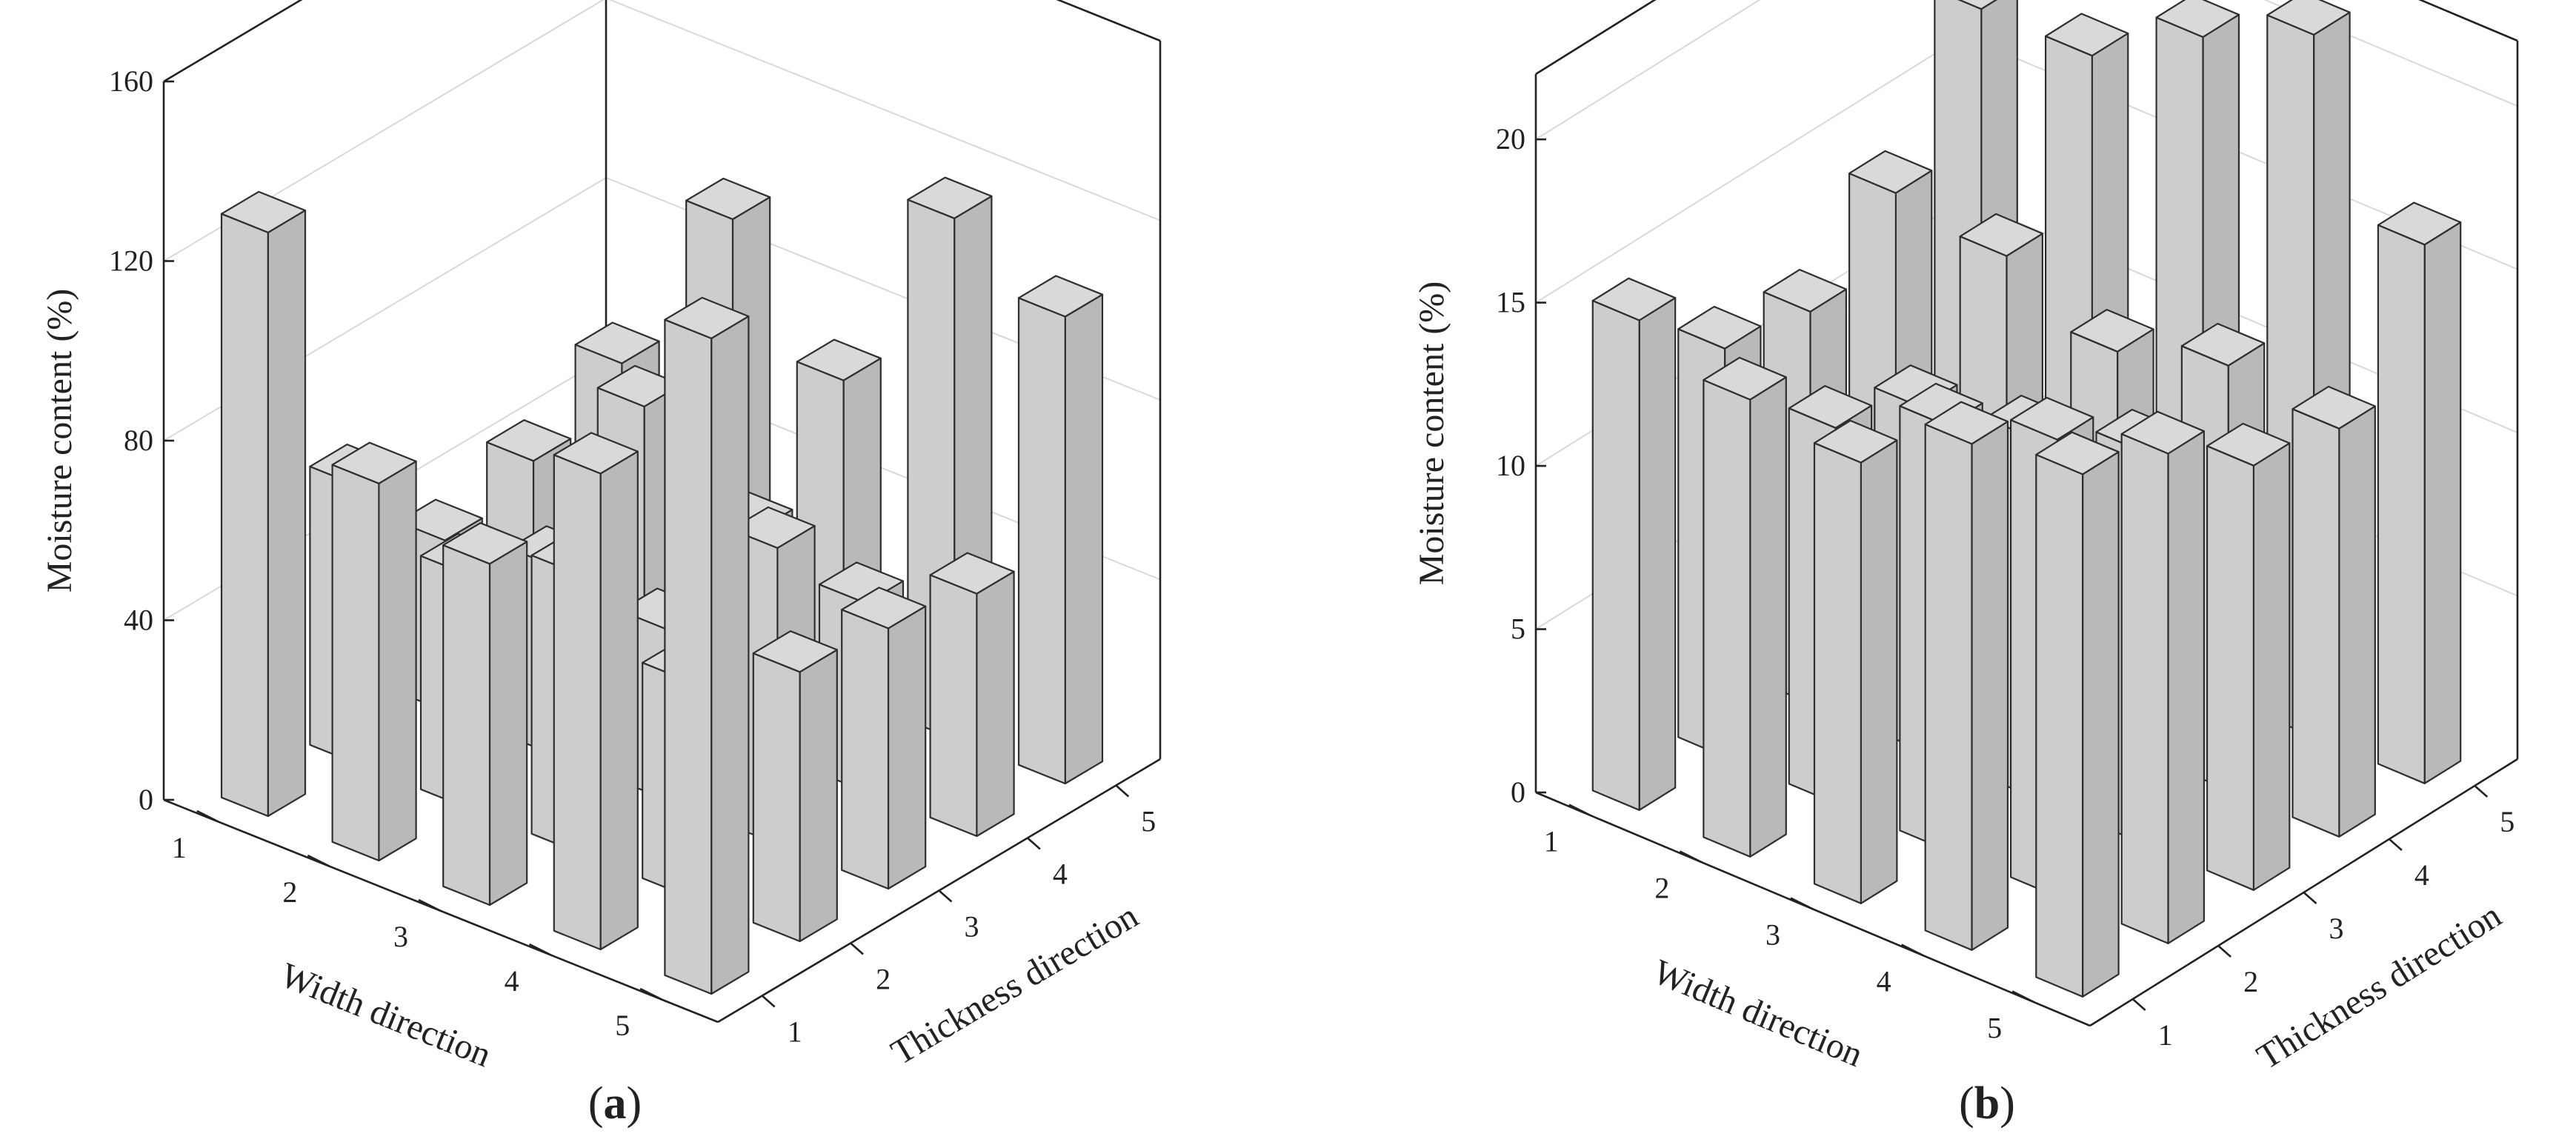 The image size is (2576, 1142). Describe the element at coordinates (972, 927) in the screenshot. I see `y-tick-label: 3` at that location.